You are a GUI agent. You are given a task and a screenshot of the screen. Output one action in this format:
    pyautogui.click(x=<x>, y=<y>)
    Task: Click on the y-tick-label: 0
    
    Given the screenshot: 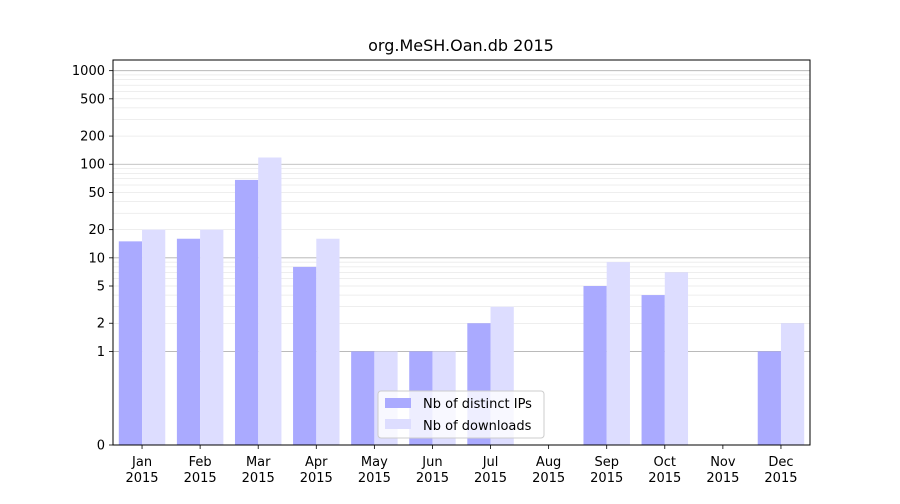 What is the action you would take?
    pyautogui.click(x=101, y=446)
    